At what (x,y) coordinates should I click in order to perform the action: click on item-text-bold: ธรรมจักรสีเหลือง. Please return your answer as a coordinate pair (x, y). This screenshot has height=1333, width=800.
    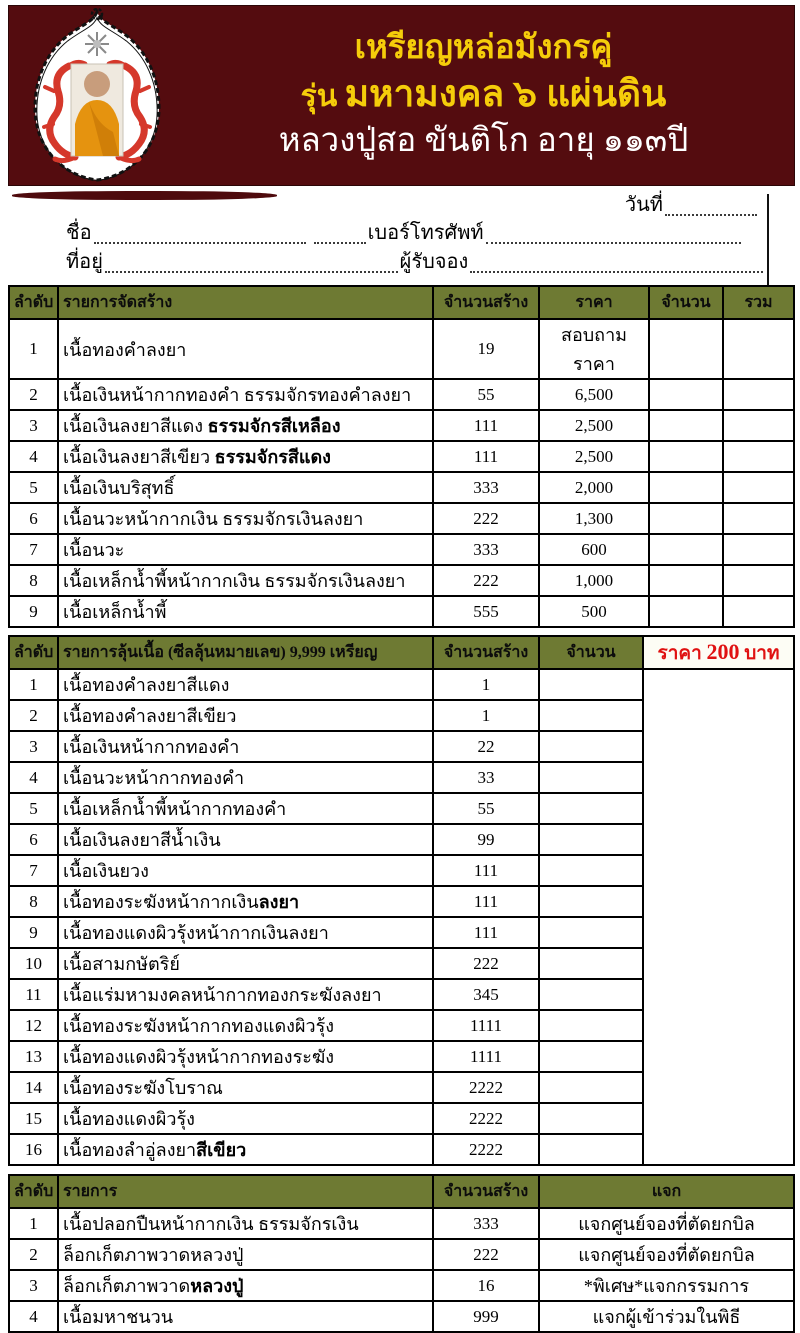
    Looking at the image, I should click on (274, 426).